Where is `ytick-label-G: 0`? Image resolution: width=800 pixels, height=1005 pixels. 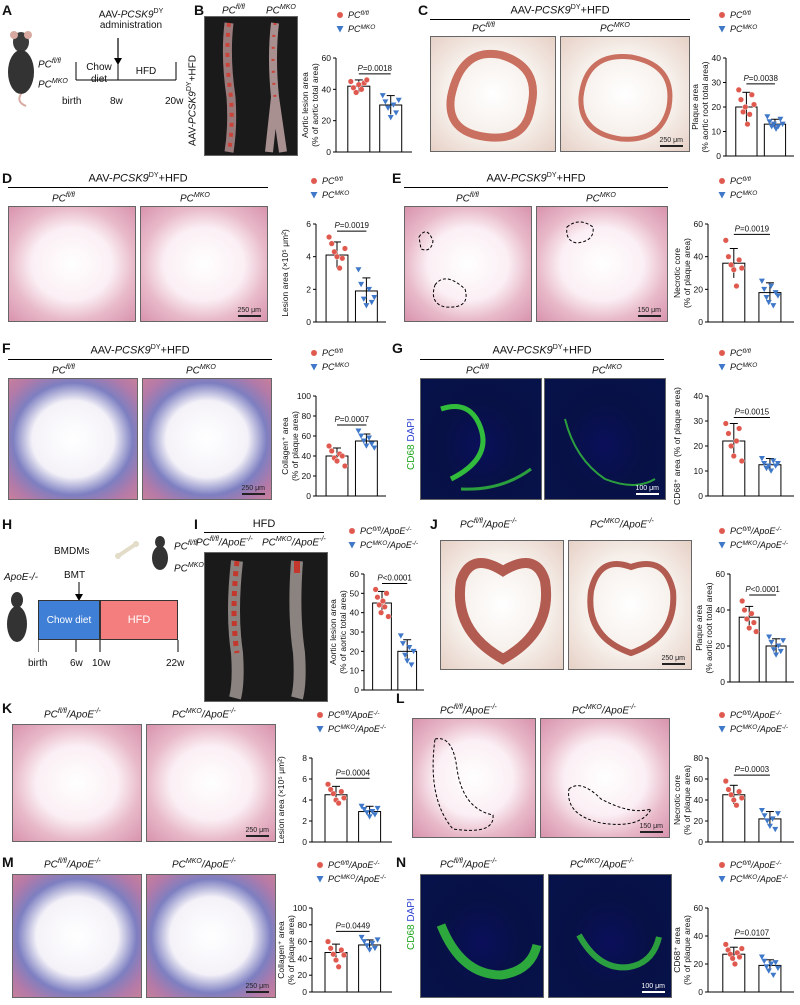 ytick-label-G: 0 is located at coordinates (700, 496).